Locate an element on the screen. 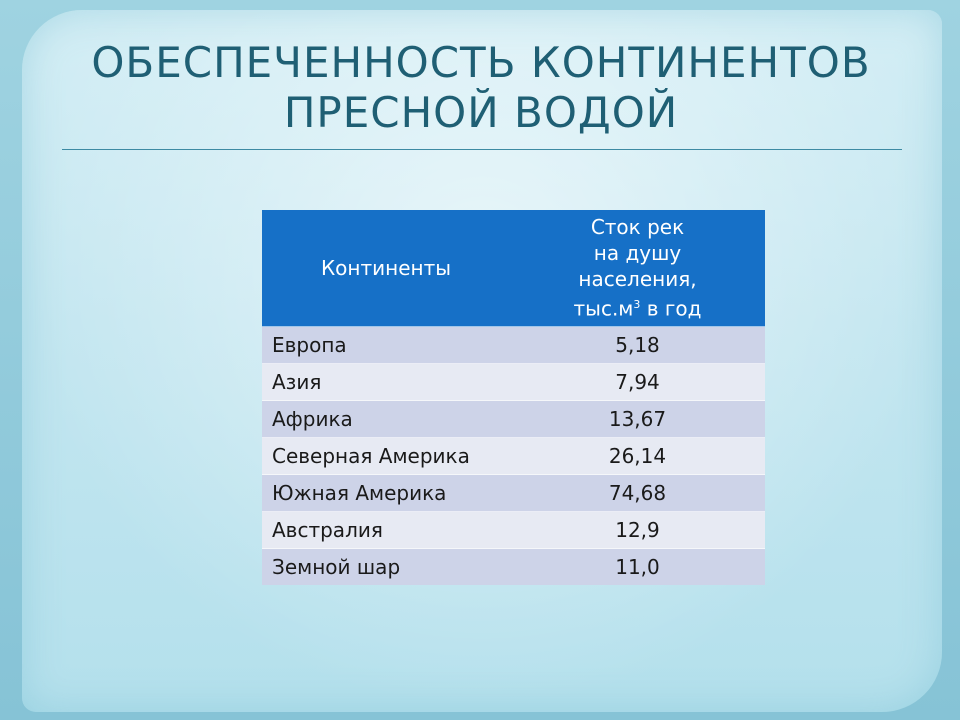 This screenshot has width=960, height=720. table-row: Южная Америка 74,68 is located at coordinates (513, 493).